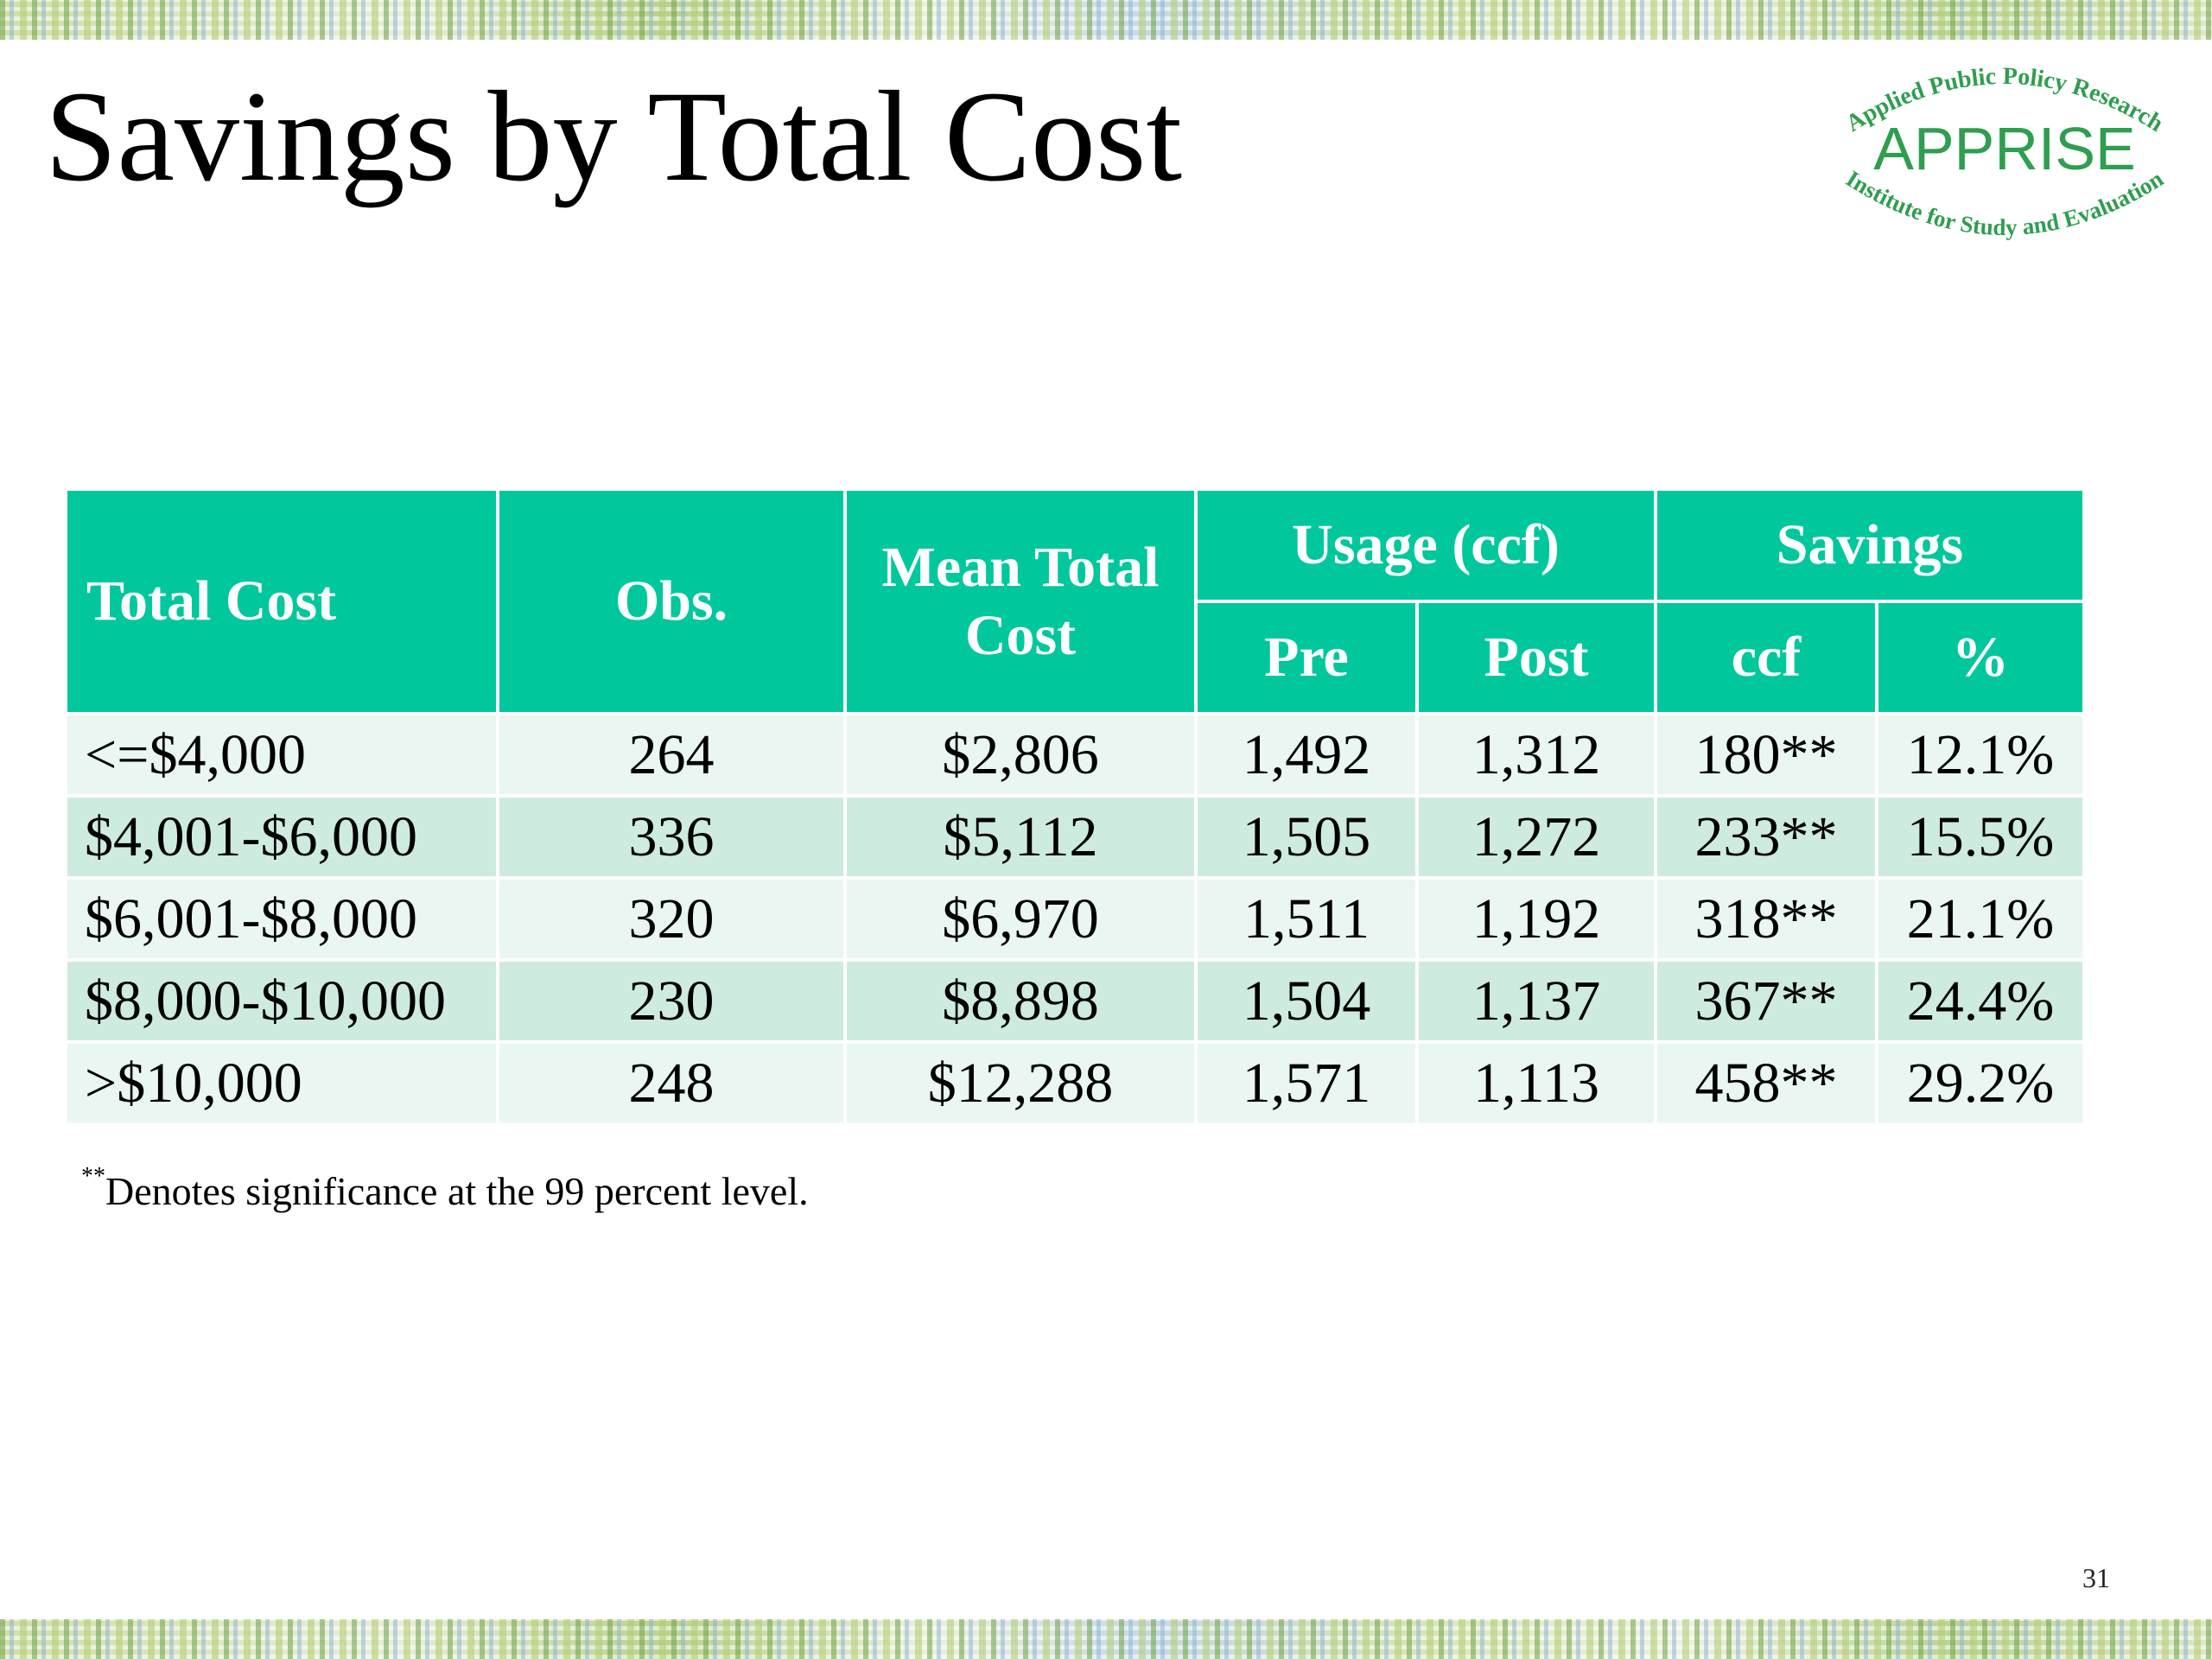  What do you see at coordinates (1766, 837) in the screenshot?
I see `cell-savings-ccf: 233**` at bounding box center [1766, 837].